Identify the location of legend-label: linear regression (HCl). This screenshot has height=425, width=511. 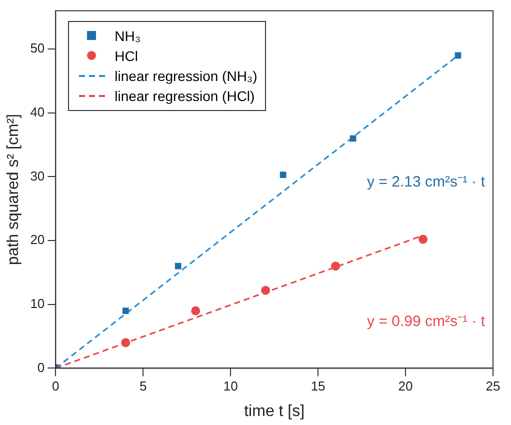
(184, 96).